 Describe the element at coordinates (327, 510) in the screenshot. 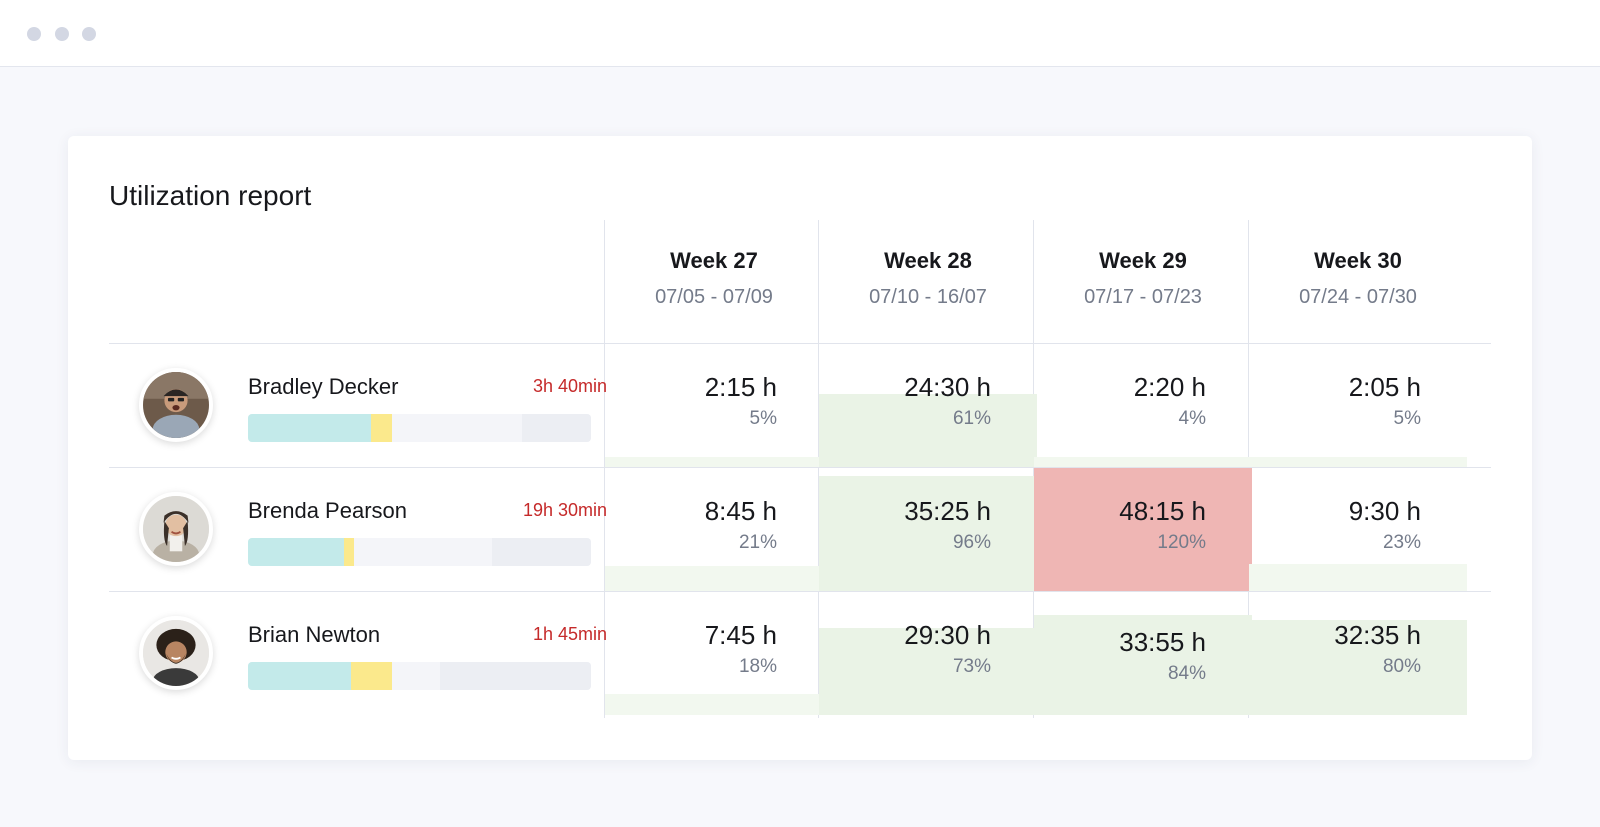

I see `person-name: Brenda Pearson` at that location.